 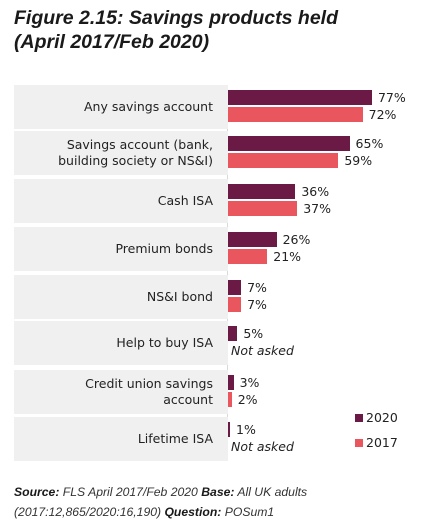 I want to click on data-label: 5%, so click(x=253, y=333).